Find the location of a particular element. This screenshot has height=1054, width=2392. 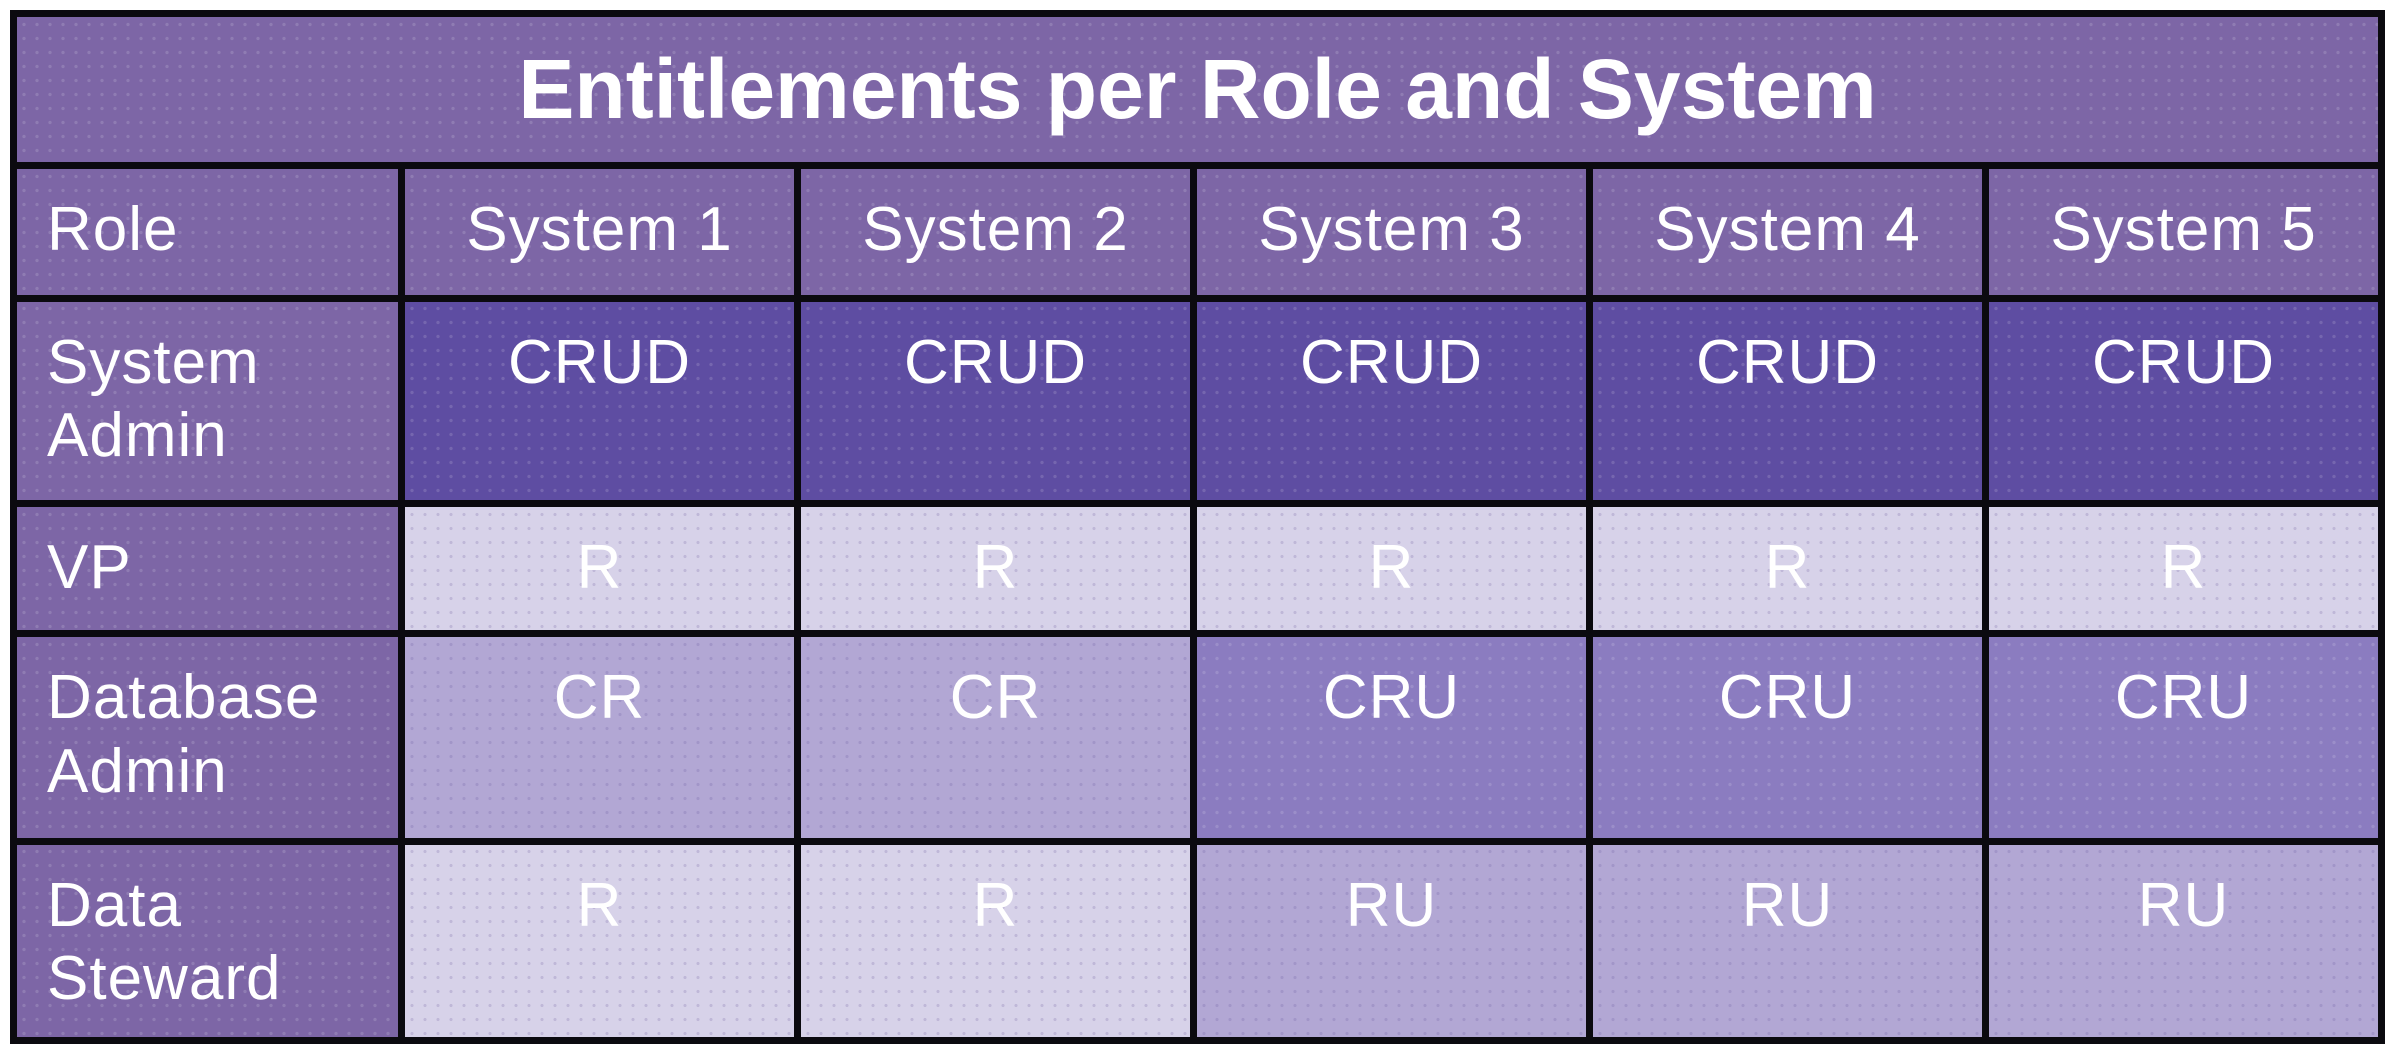

row-header-vp: VP is located at coordinates (207, 569).